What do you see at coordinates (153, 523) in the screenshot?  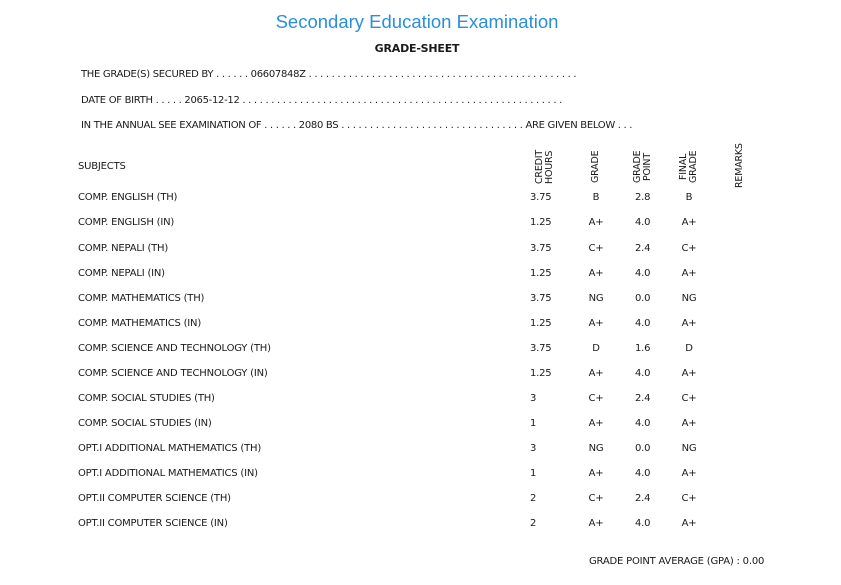 I see `subject-cell: OPT.II COMPUTER SCIENCE (IN)` at bounding box center [153, 523].